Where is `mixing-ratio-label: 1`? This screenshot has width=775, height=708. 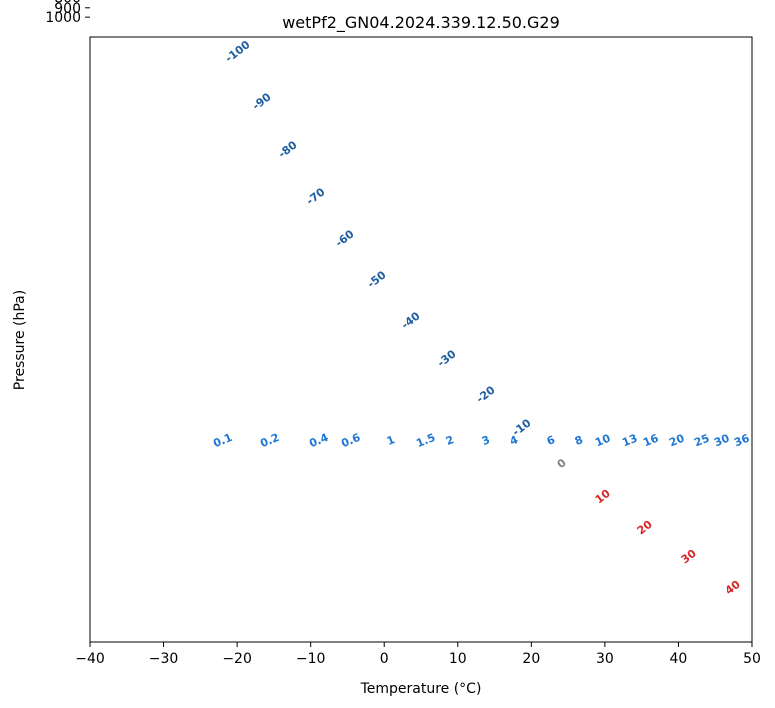
mixing-ratio-label: 1 is located at coordinates (391, 440).